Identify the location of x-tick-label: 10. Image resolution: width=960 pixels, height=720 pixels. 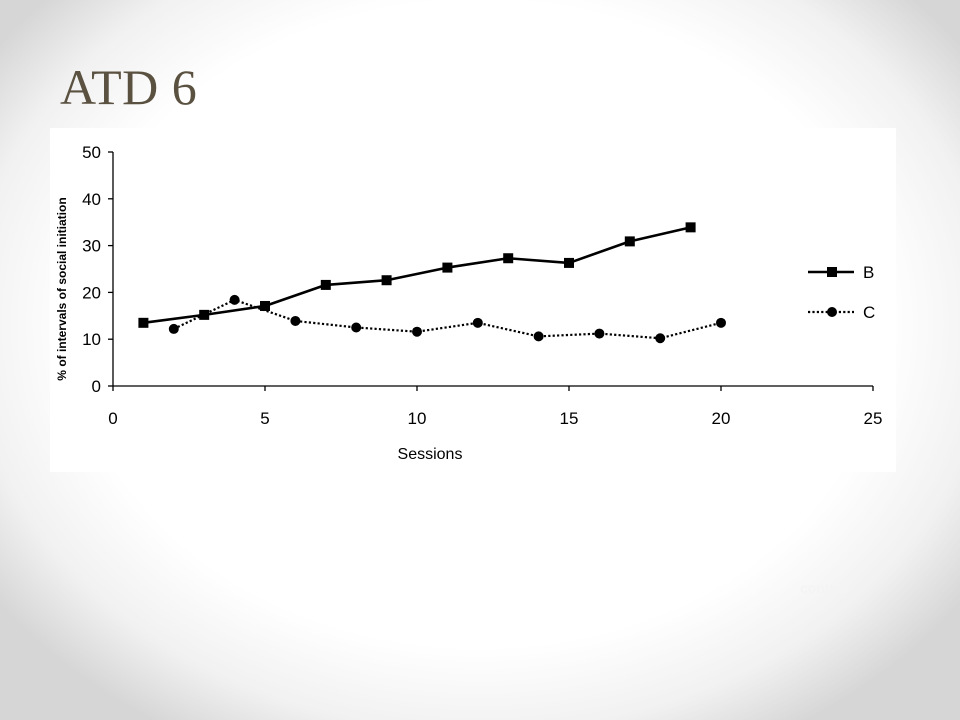
(417, 418).